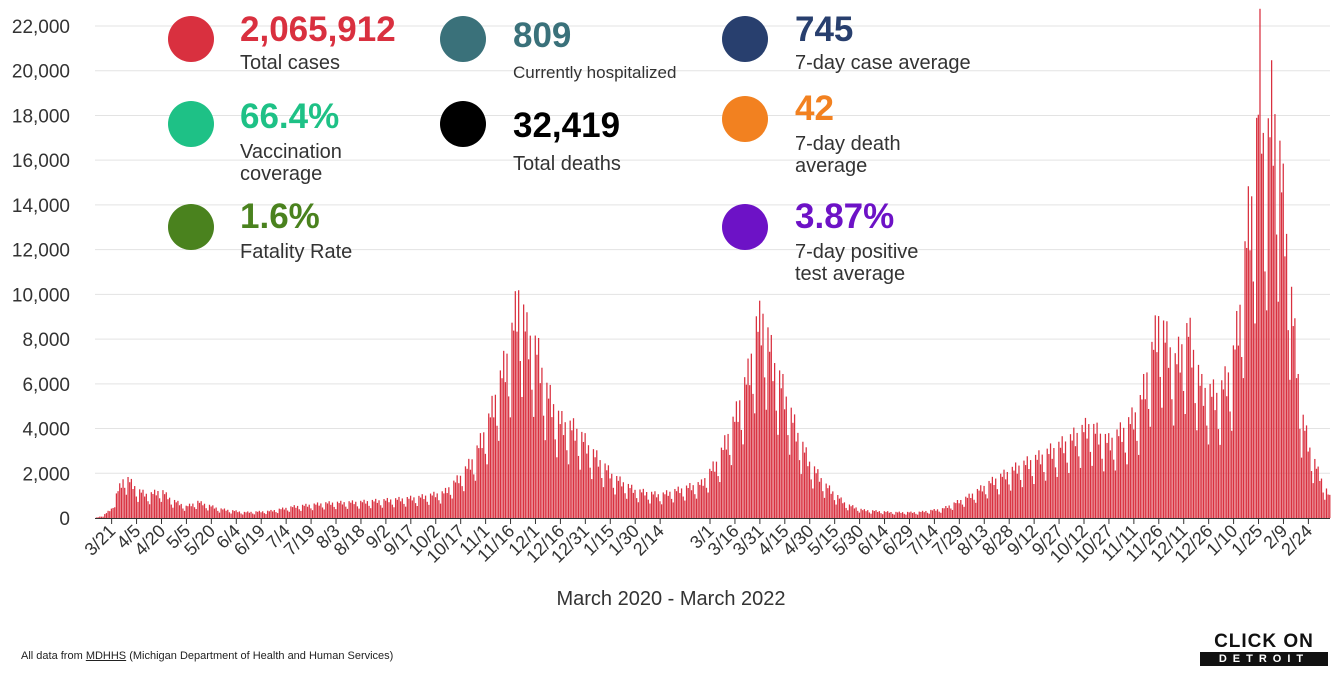  Describe the element at coordinates (1264, 649) in the screenshot. I see `clickondetroit-logo: CLICK ON DETROIT` at that location.